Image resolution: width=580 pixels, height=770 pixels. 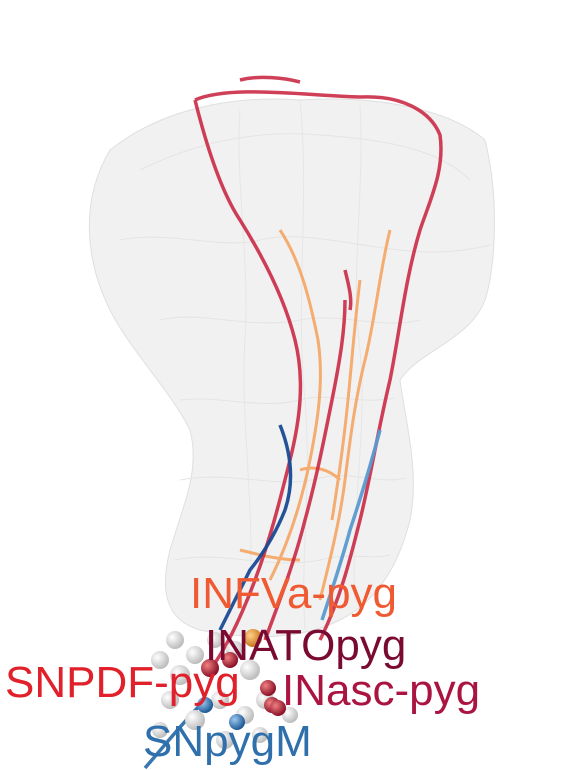 What do you see at coordinates (315, 415) in the screenshot?
I see `orange-neuron-arbor` at bounding box center [315, 415].